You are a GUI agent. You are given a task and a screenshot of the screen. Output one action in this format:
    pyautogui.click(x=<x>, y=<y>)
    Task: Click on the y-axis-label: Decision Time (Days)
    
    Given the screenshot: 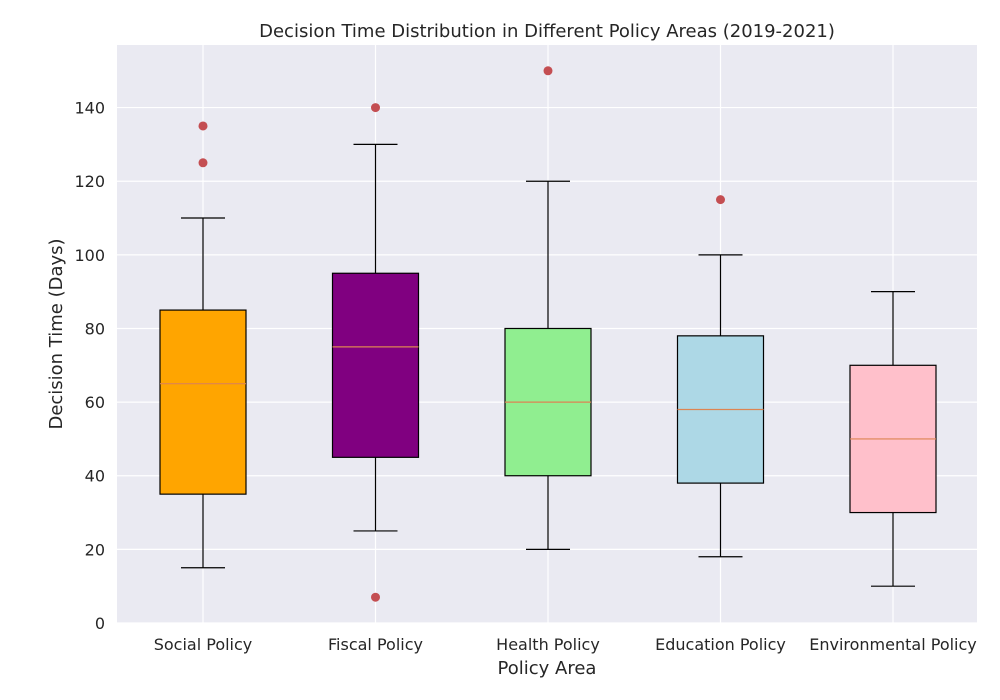 What is the action you would take?
    pyautogui.click(x=56, y=333)
    